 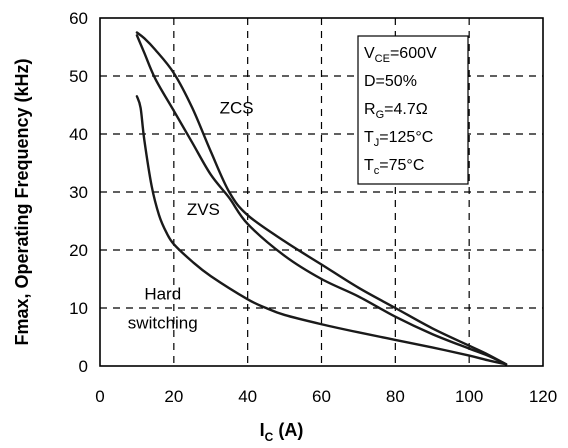 I want to click on condition-symbol: D=50%, so click(x=390, y=81).